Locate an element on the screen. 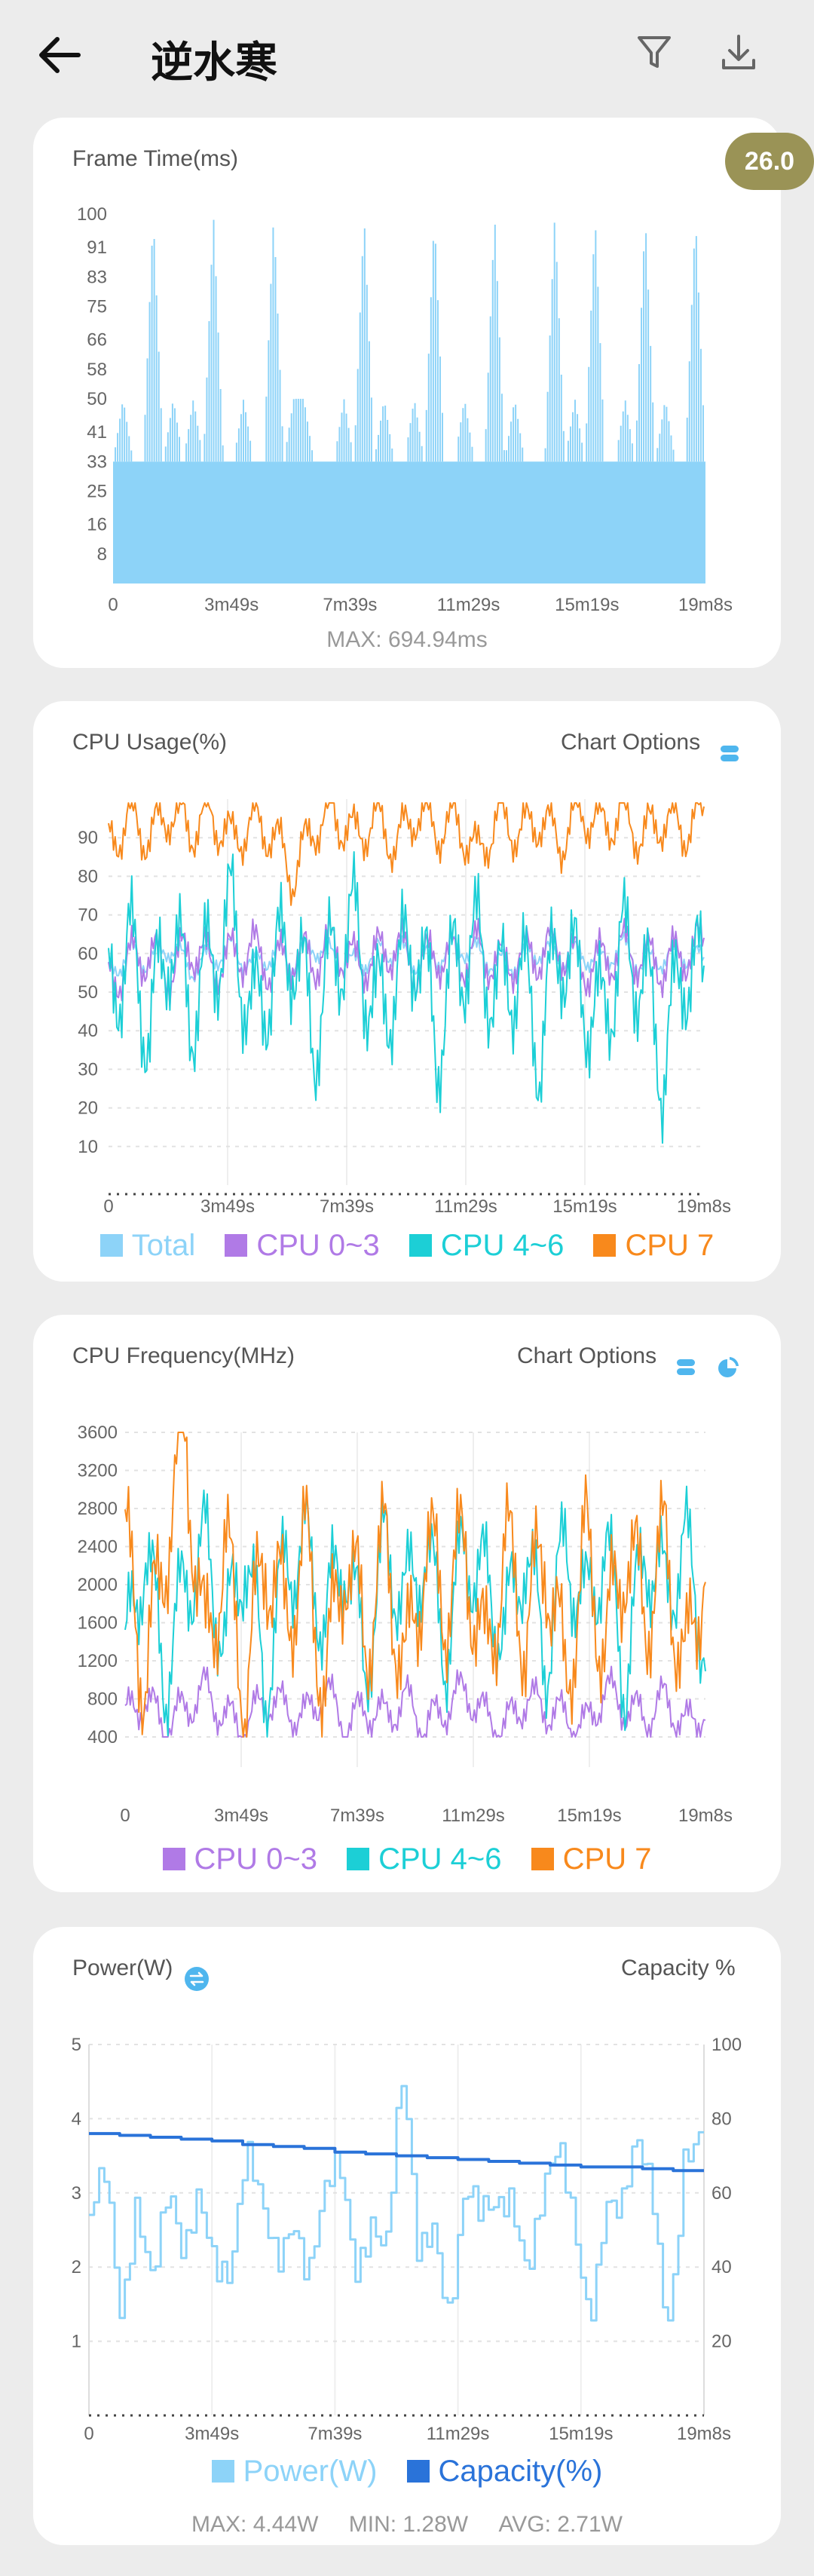 Image resolution: width=814 pixels, height=2576 pixels. y-tick-label: 16 is located at coordinates (97, 525).